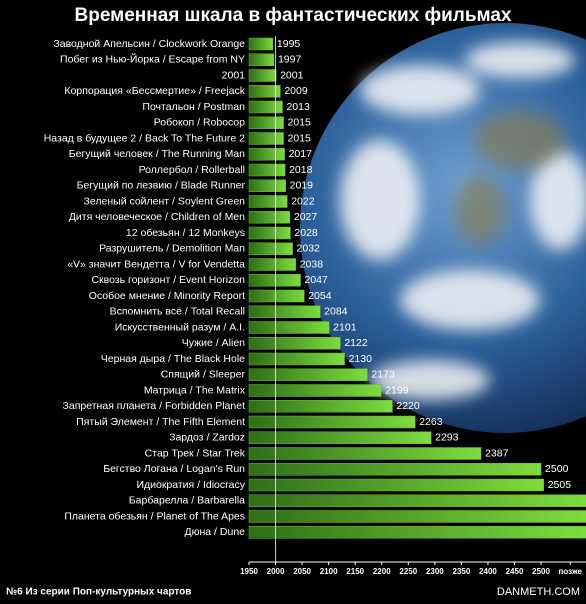 This screenshot has width=586, height=604. I want to click on value-label: 2022, so click(303, 201).